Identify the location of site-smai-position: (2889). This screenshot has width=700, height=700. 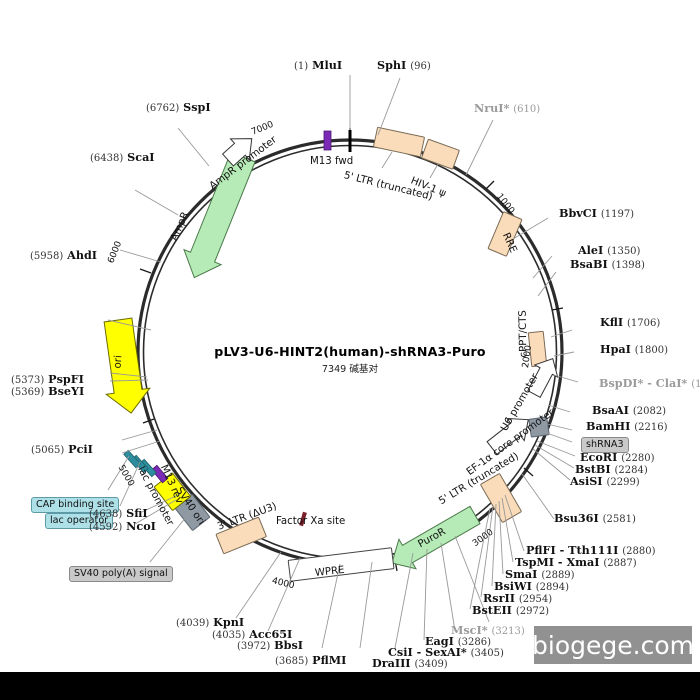
(558, 575).